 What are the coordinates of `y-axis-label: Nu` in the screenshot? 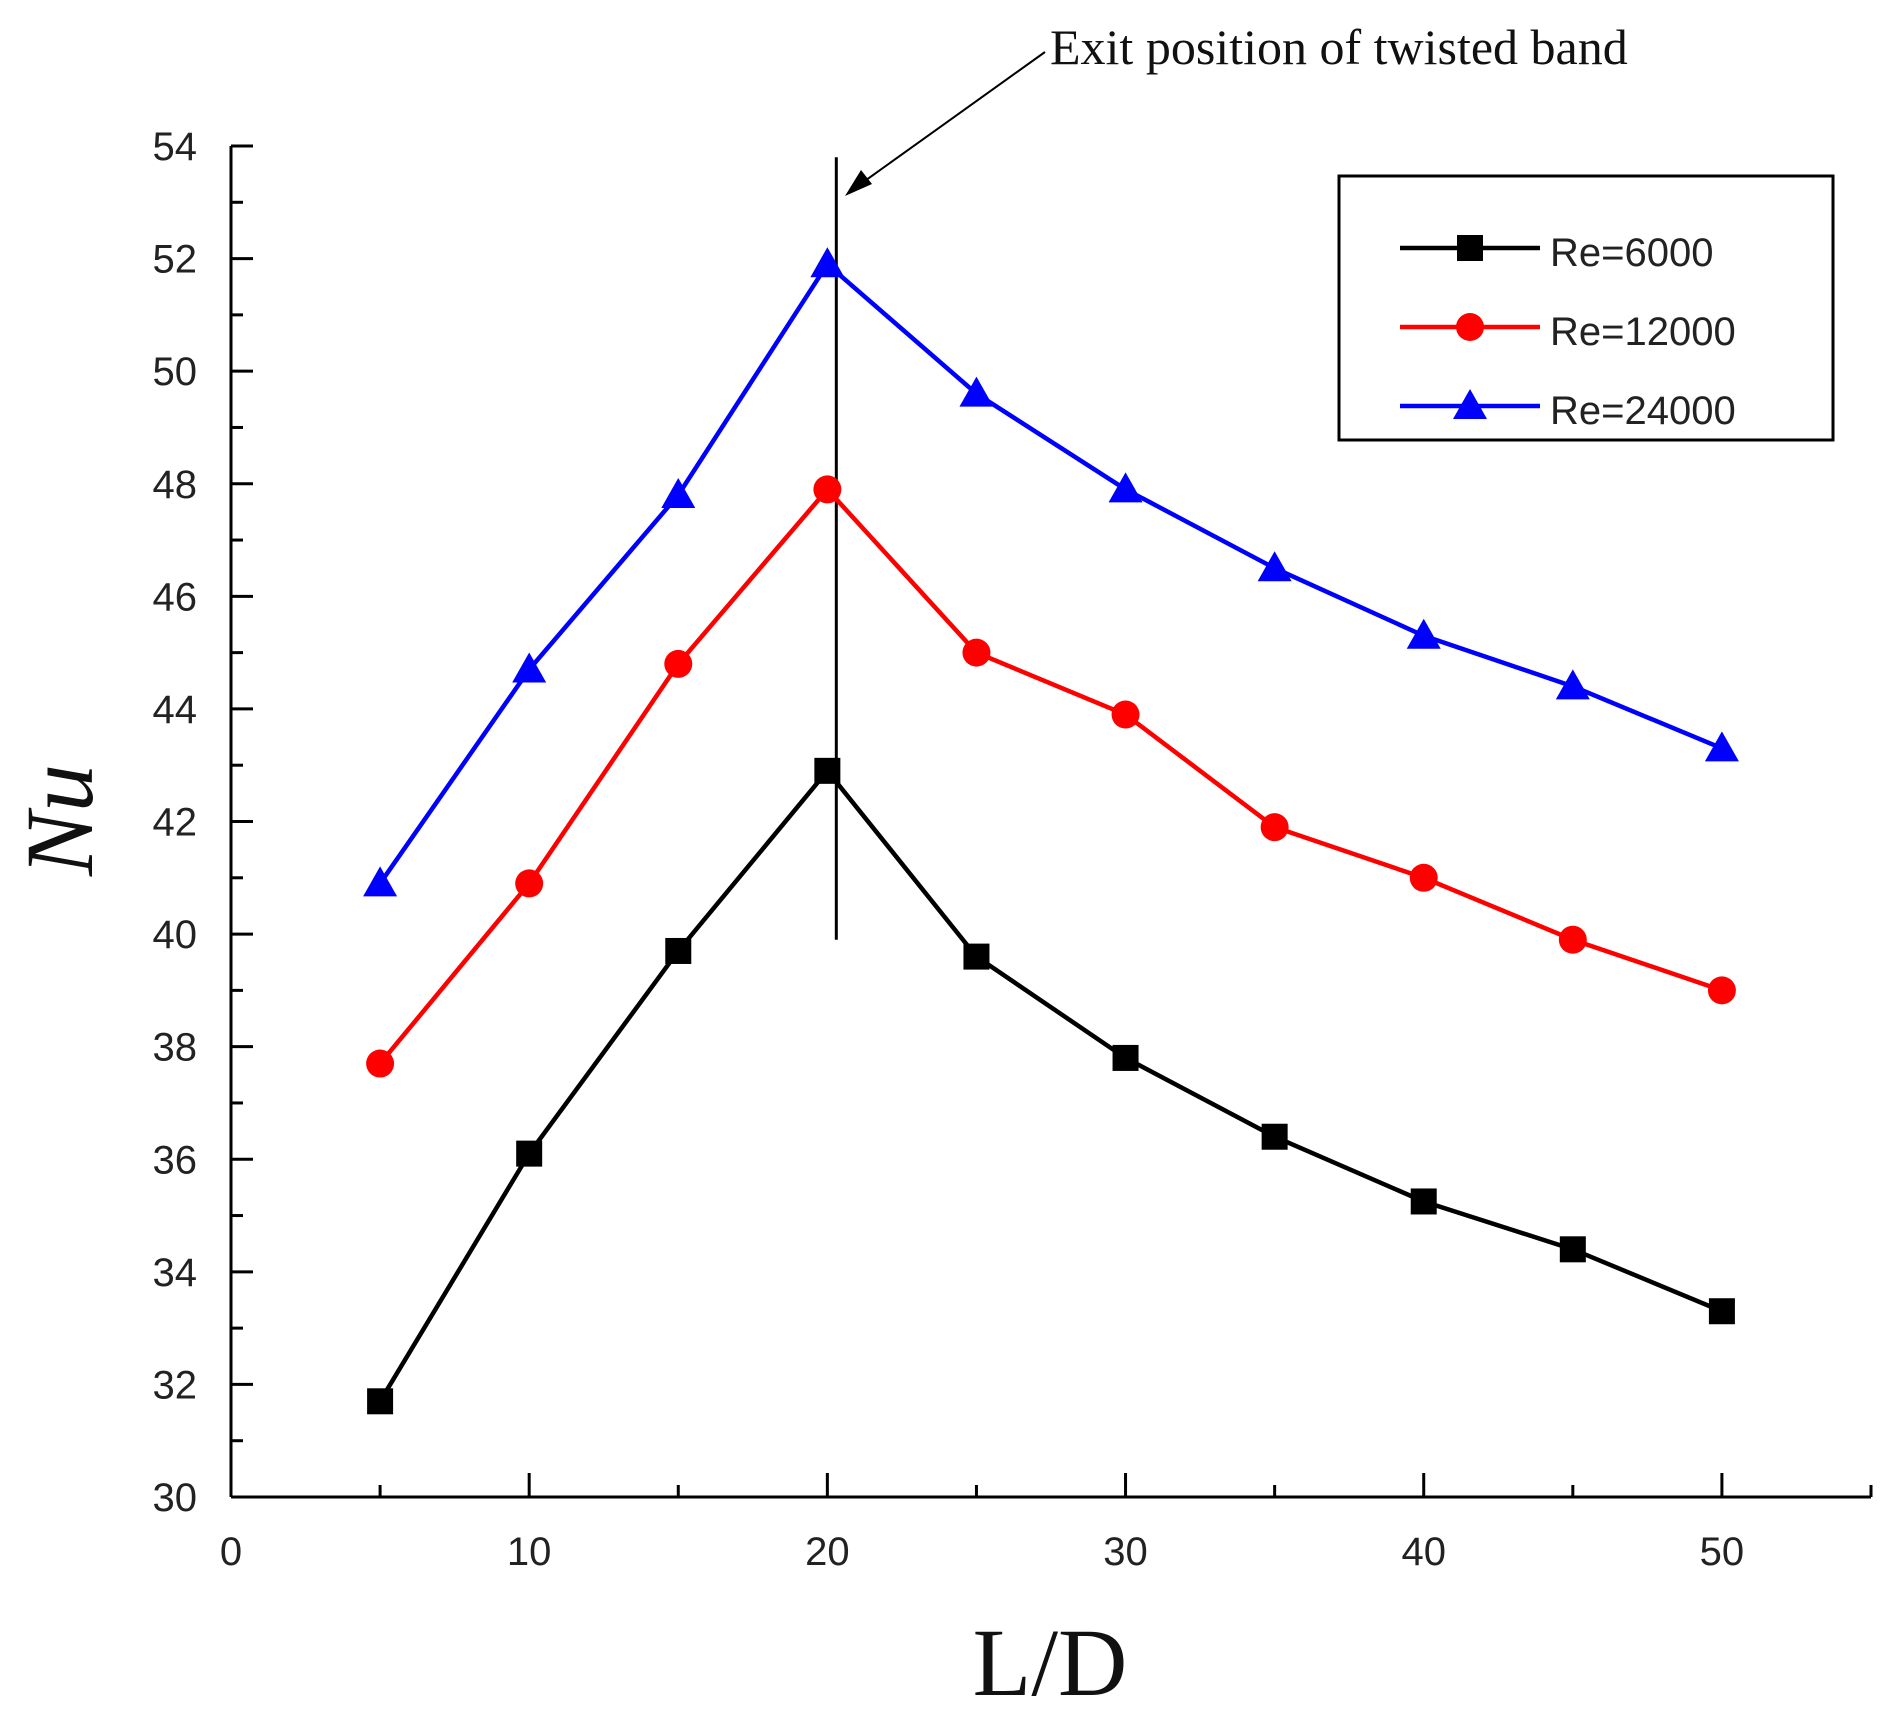 It's located at (59, 820).